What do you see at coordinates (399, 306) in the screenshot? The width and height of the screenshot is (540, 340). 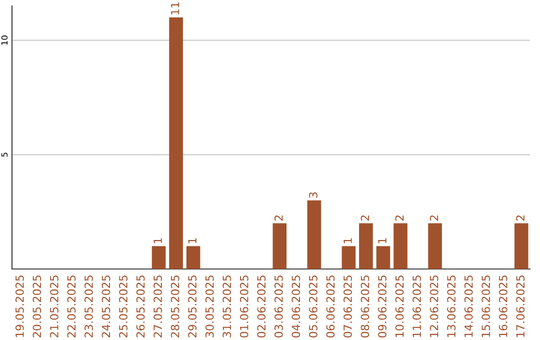 I see `x-tick-label: 10.06.2025` at bounding box center [399, 306].